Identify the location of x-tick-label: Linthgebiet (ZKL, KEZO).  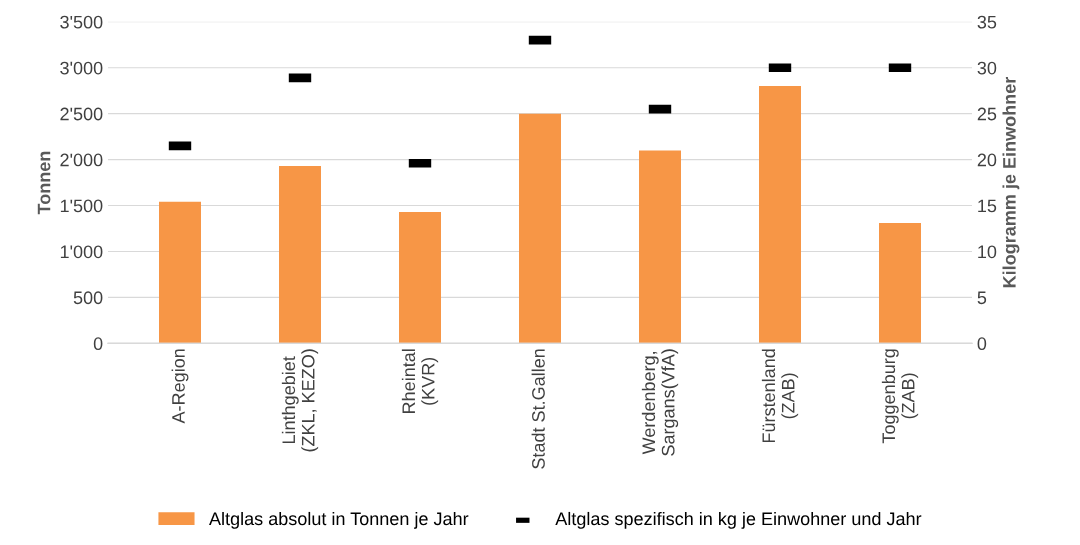
(300, 400).